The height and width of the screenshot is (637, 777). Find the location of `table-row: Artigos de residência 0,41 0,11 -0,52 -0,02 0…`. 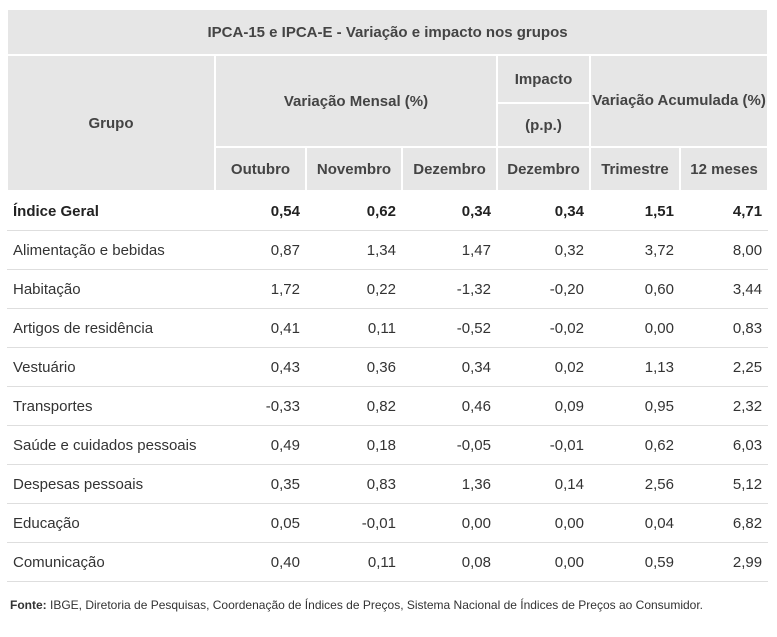

table-row: Artigos de residência 0,41 0,11 -0,52 -0,02 0… is located at coordinates (388, 328).